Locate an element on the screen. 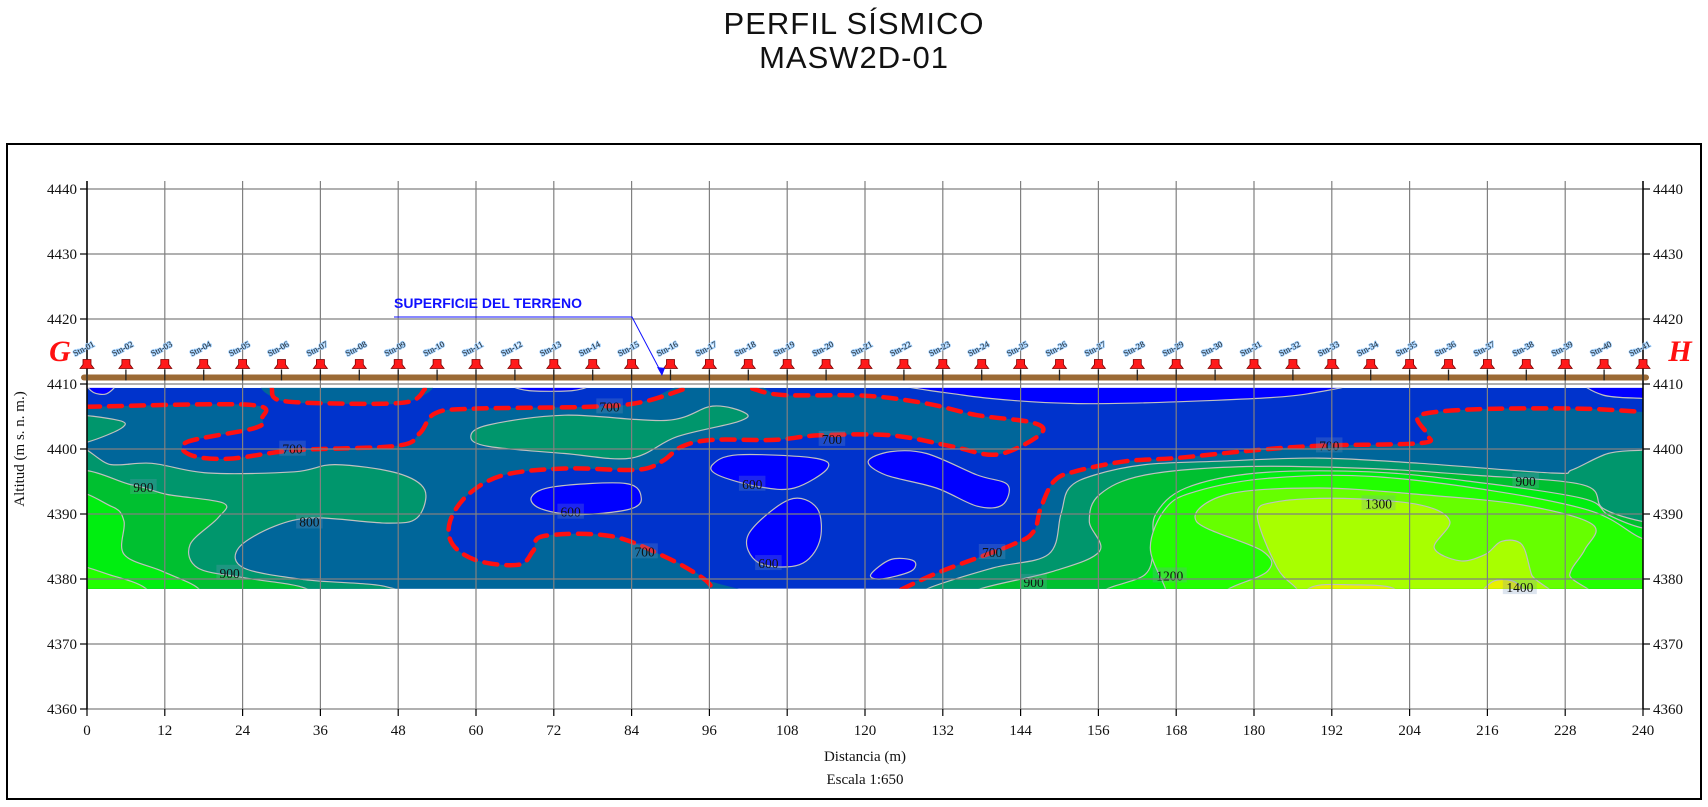  contour-700-dashed-line is located at coordinates (388, 424).